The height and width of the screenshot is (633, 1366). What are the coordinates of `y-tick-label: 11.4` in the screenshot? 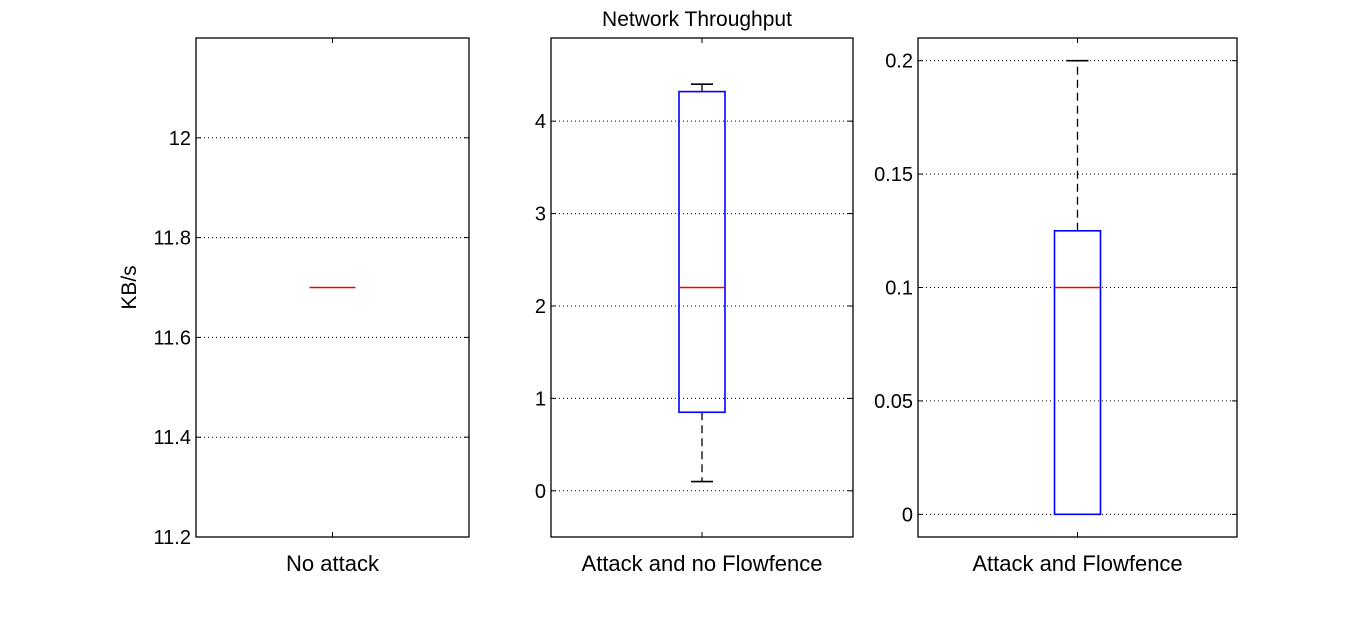 It's located at (172, 438).